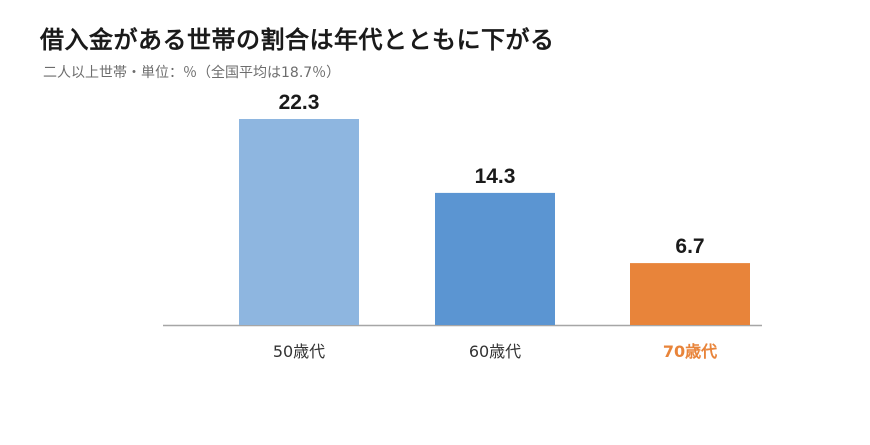 Image resolution: width=870 pixels, height=445 pixels. What do you see at coordinates (299, 102) in the screenshot?
I see `value-label-1: 22.3` at bounding box center [299, 102].